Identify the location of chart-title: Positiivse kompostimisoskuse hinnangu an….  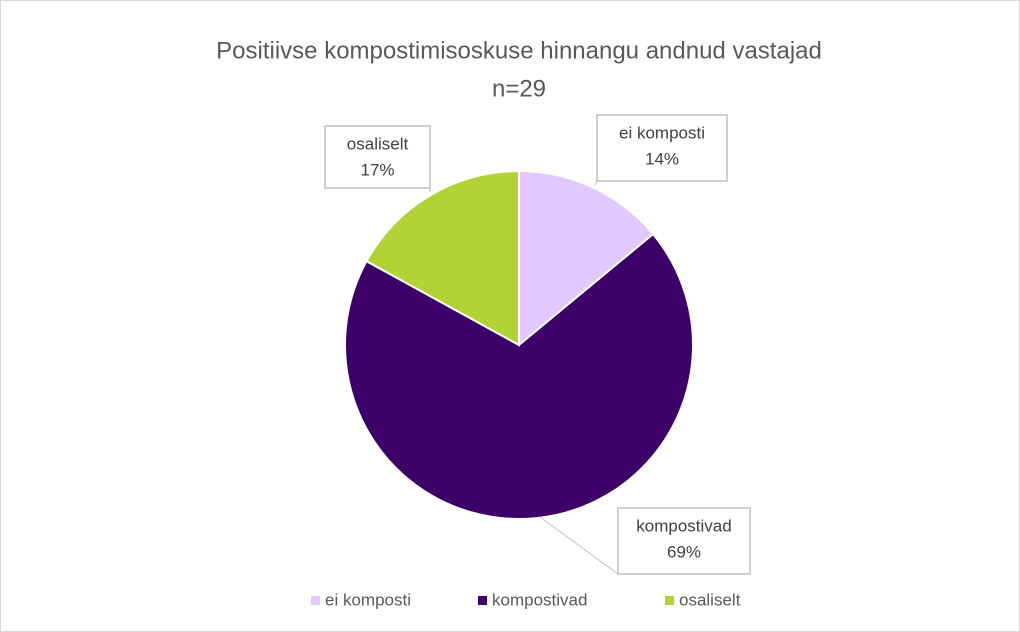
(519, 50).